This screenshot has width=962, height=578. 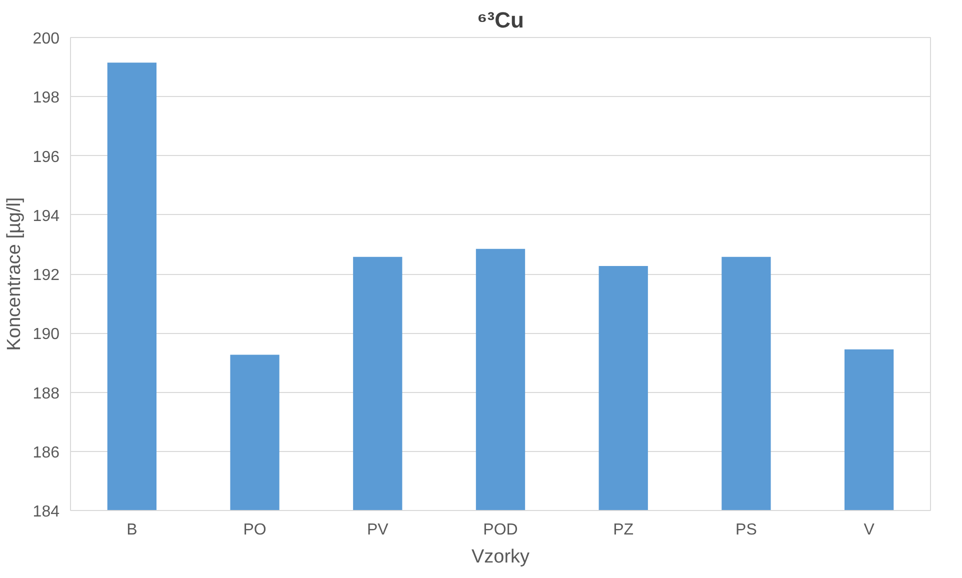 I want to click on y-tick-label: 190, so click(x=46, y=335).